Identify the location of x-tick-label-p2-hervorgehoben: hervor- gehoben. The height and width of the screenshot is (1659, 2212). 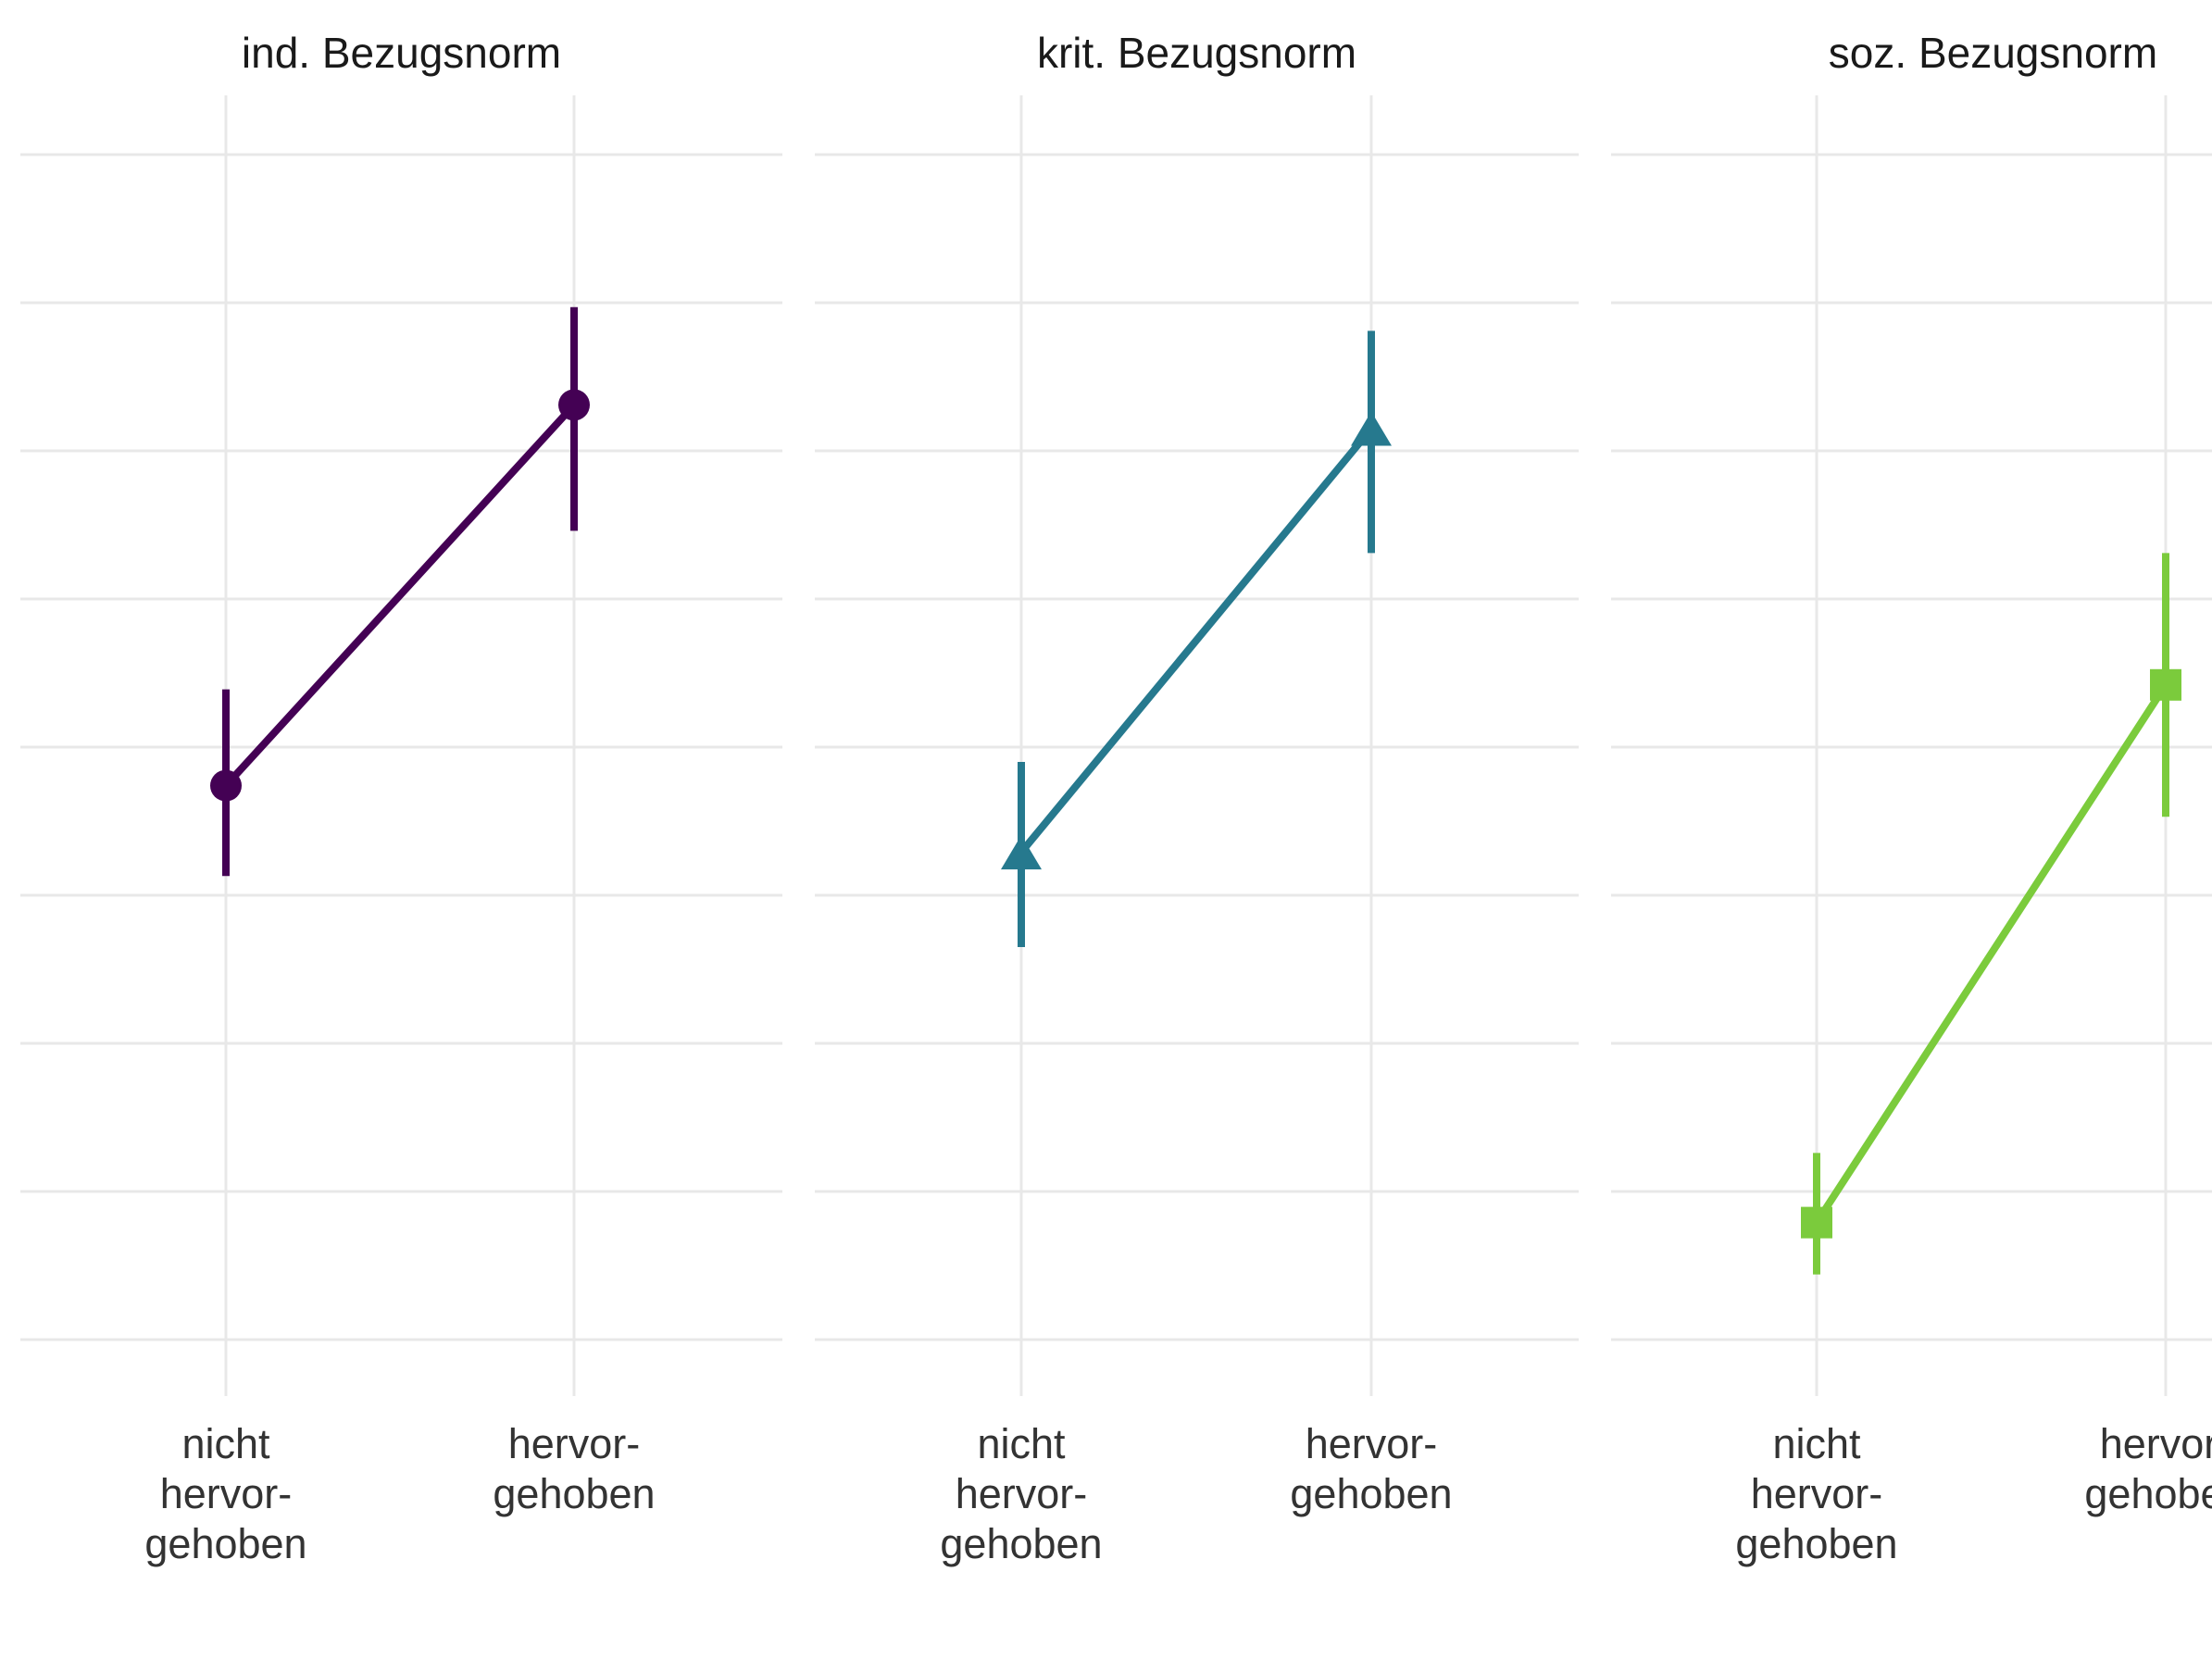
(1372, 1468).